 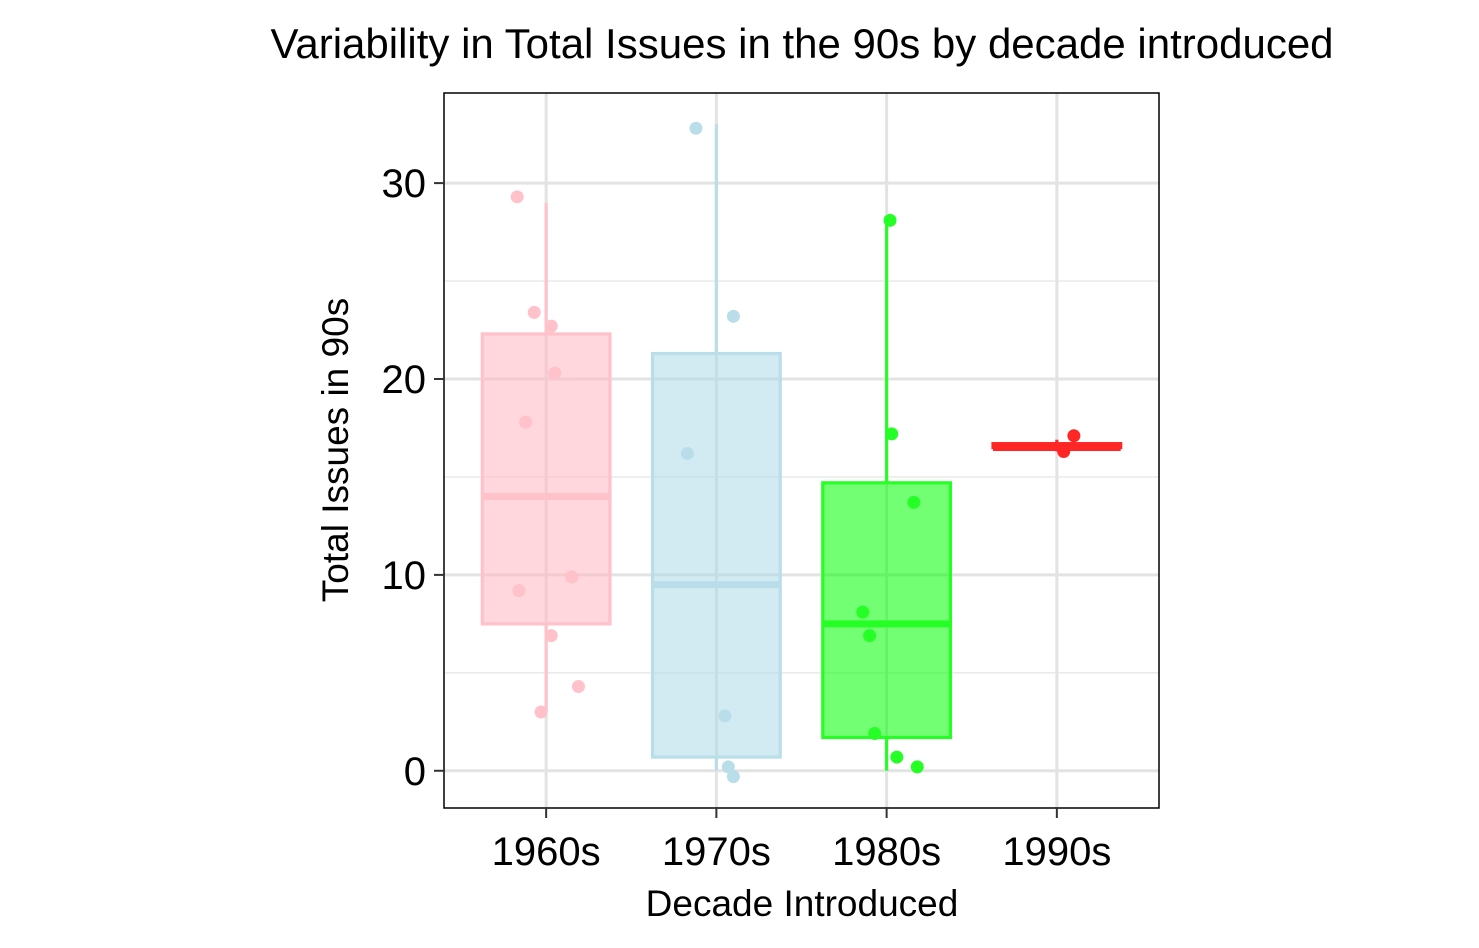 I want to click on x-tick-label: 1970s, so click(x=716, y=852).